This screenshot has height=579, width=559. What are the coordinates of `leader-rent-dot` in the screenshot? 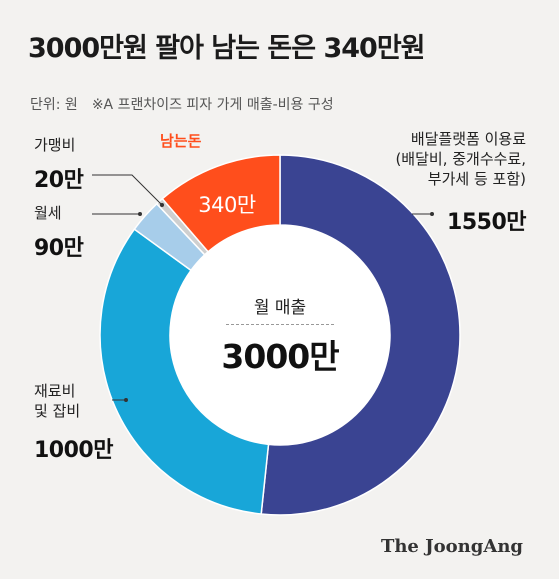 It's located at (140, 214).